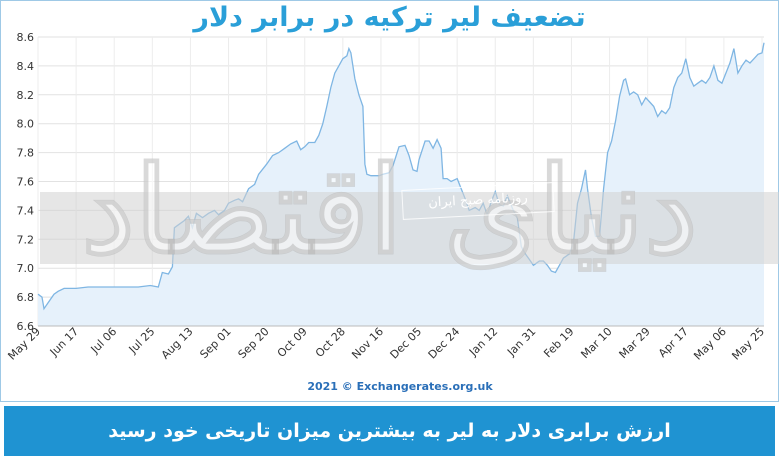 Image resolution: width=779 pixels, height=462 pixels. Describe the element at coordinates (558, 342) in the screenshot. I see `x-tick-label: Feb 19` at that location.